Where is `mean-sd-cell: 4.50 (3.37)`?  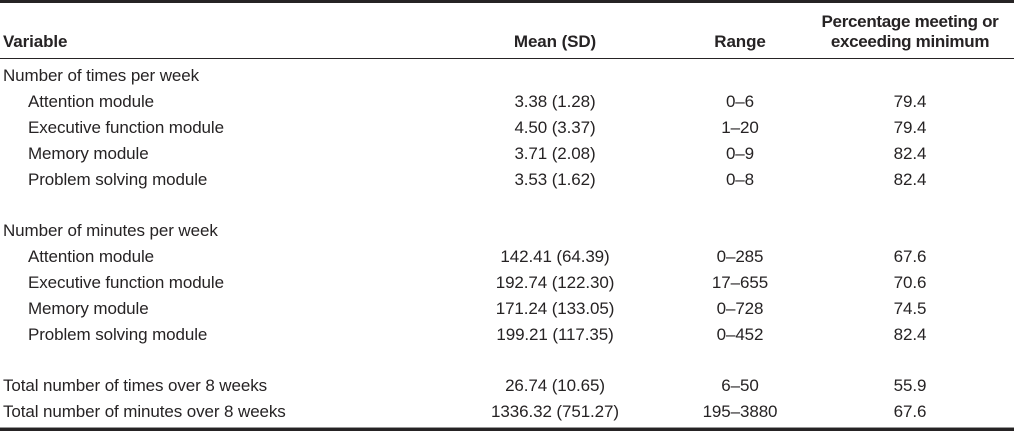 mean-sd-cell: 4.50 (3.37) is located at coordinates (555, 128).